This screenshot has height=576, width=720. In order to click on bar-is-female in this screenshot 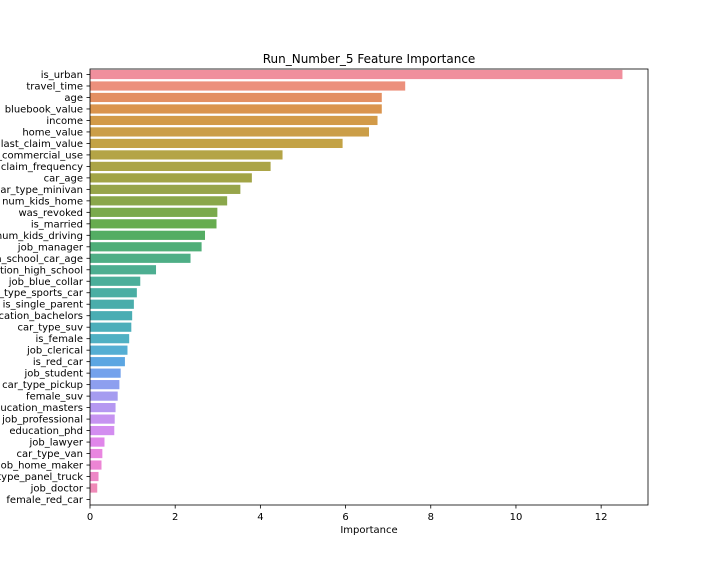, I will do `click(110, 339)`.